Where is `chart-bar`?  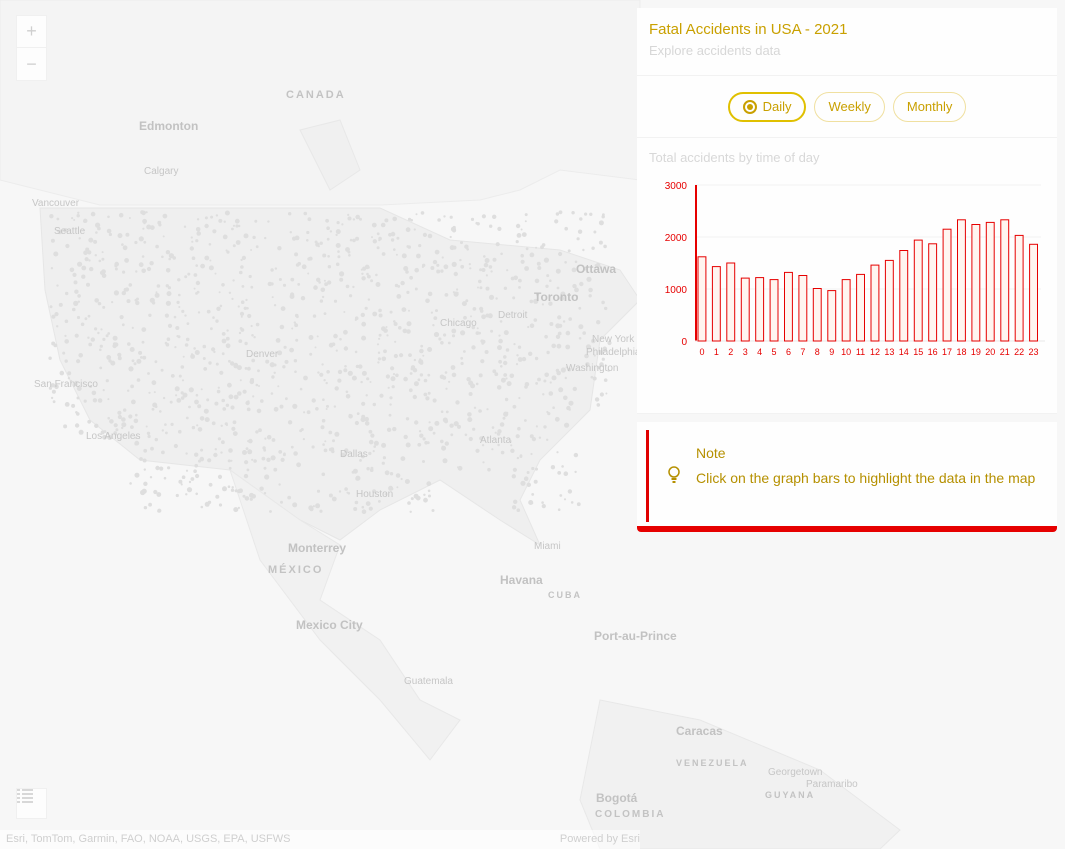 chart-bar is located at coordinates (774, 310).